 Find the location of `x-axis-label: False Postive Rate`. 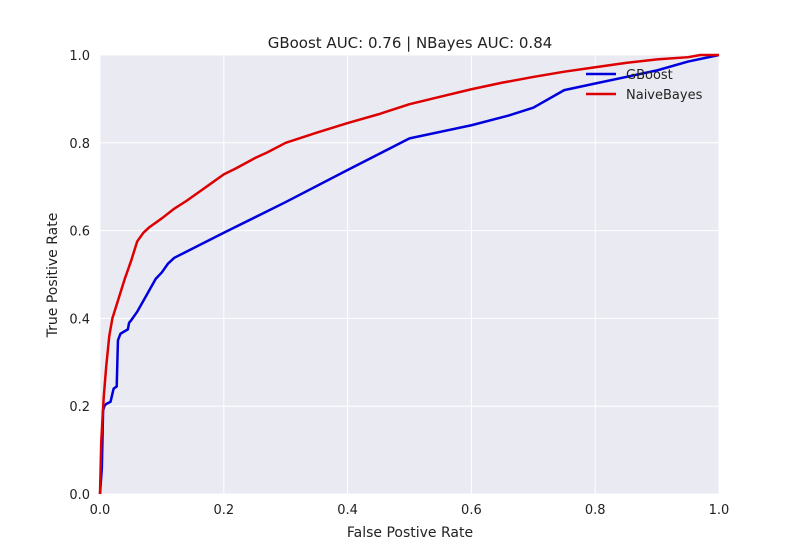

x-axis-label: False Postive Rate is located at coordinates (410, 533).